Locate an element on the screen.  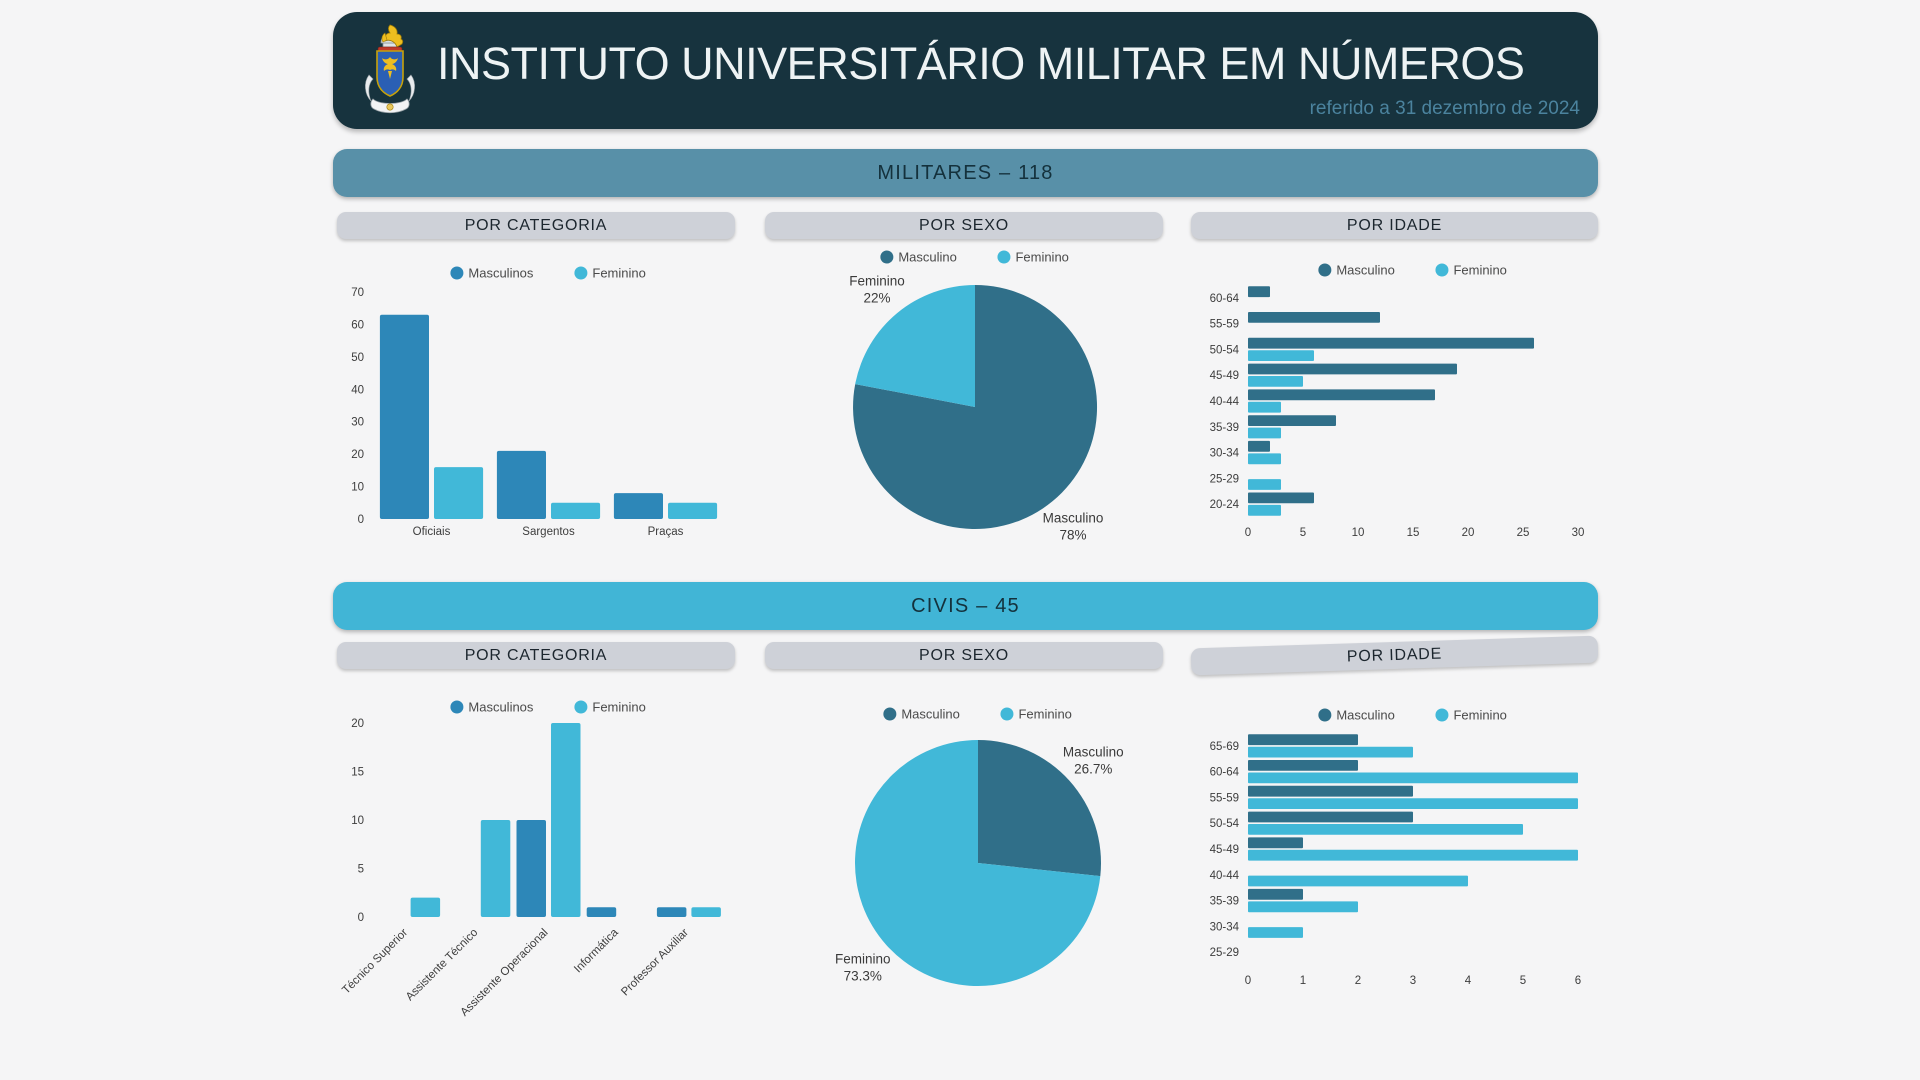
age-group-label: 45-49 is located at coordinates (1224, 850).